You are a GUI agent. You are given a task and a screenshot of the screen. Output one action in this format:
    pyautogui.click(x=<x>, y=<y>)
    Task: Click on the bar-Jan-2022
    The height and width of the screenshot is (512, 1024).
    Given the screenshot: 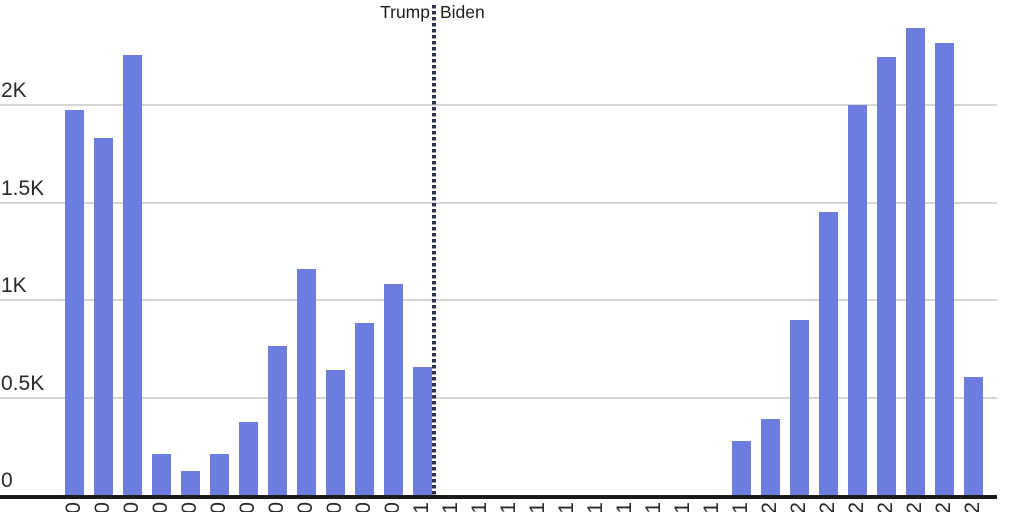 What is the action you would take?
    pyautogui.click(x=770, y=456)
    